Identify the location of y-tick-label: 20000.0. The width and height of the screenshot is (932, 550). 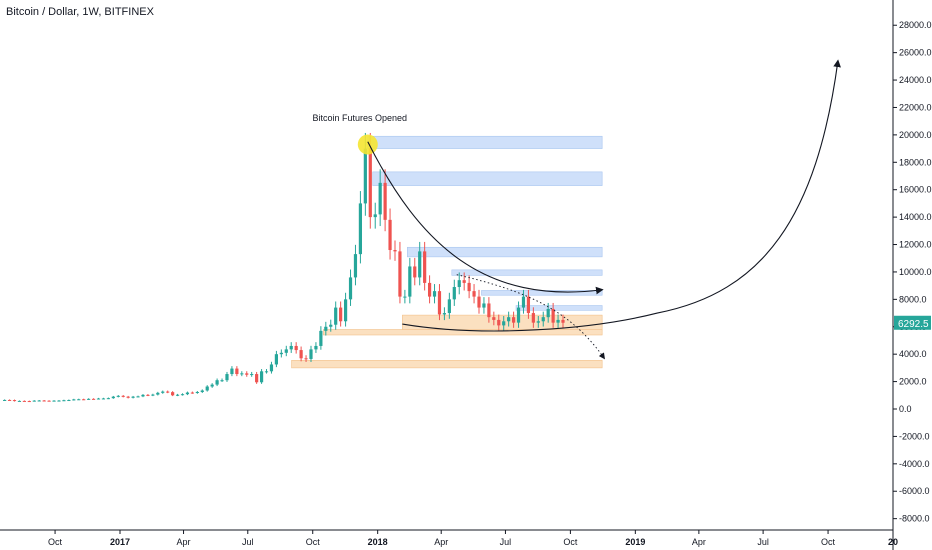
(915, 135).